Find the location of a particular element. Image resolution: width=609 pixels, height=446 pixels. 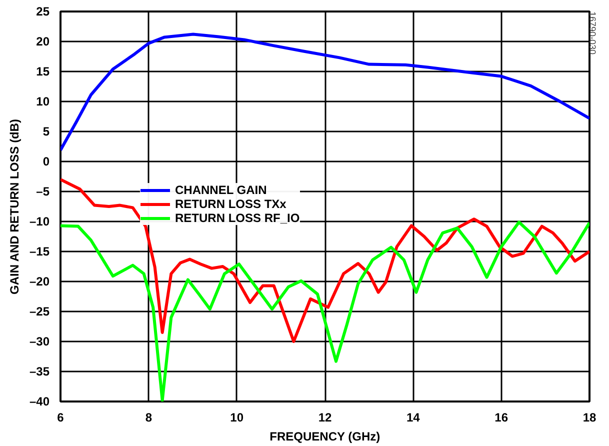

y-tick-label: –40 is located at coordinates (39, 401).